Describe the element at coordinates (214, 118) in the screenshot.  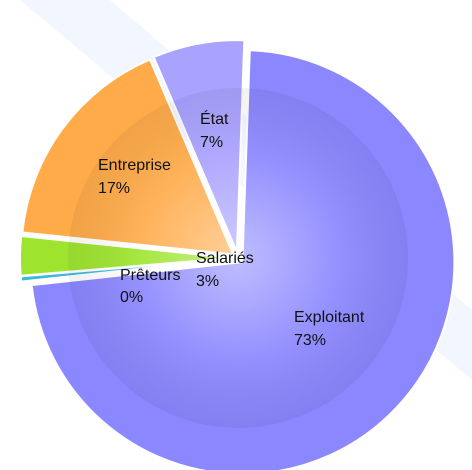
I see `slice-label-etat: État` at that location.